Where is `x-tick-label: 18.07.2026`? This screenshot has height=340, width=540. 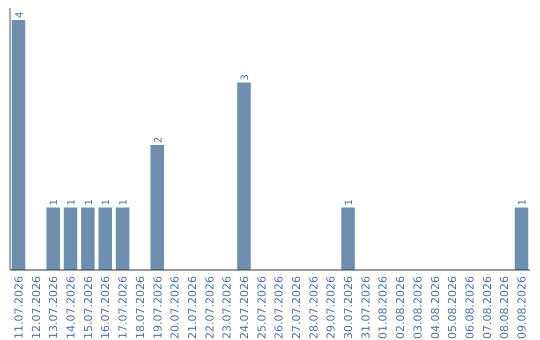 x-tick-label: 18.07.2026 is located at coordinates (140, 307).